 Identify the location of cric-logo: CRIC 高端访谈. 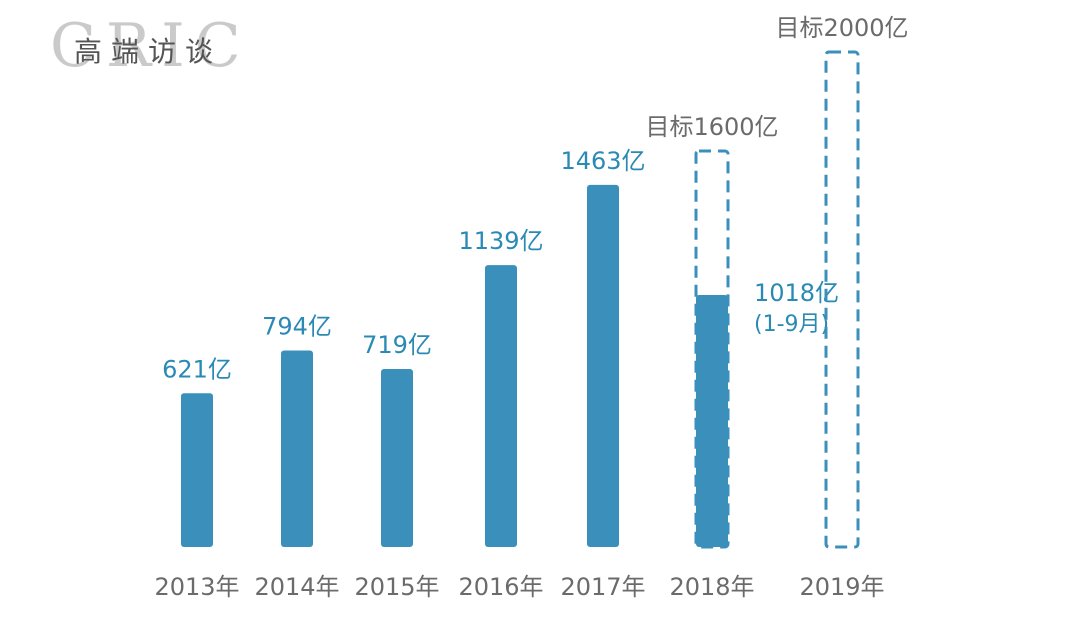
(150, 47).